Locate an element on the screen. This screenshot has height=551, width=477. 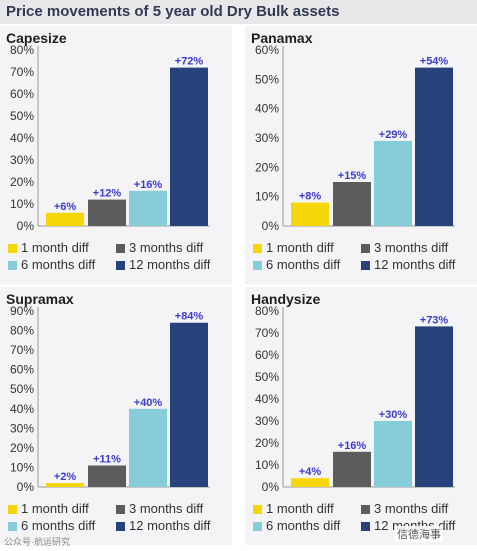
watermark-left: 公众号·航运研究 is located at coordinates (37, 542).